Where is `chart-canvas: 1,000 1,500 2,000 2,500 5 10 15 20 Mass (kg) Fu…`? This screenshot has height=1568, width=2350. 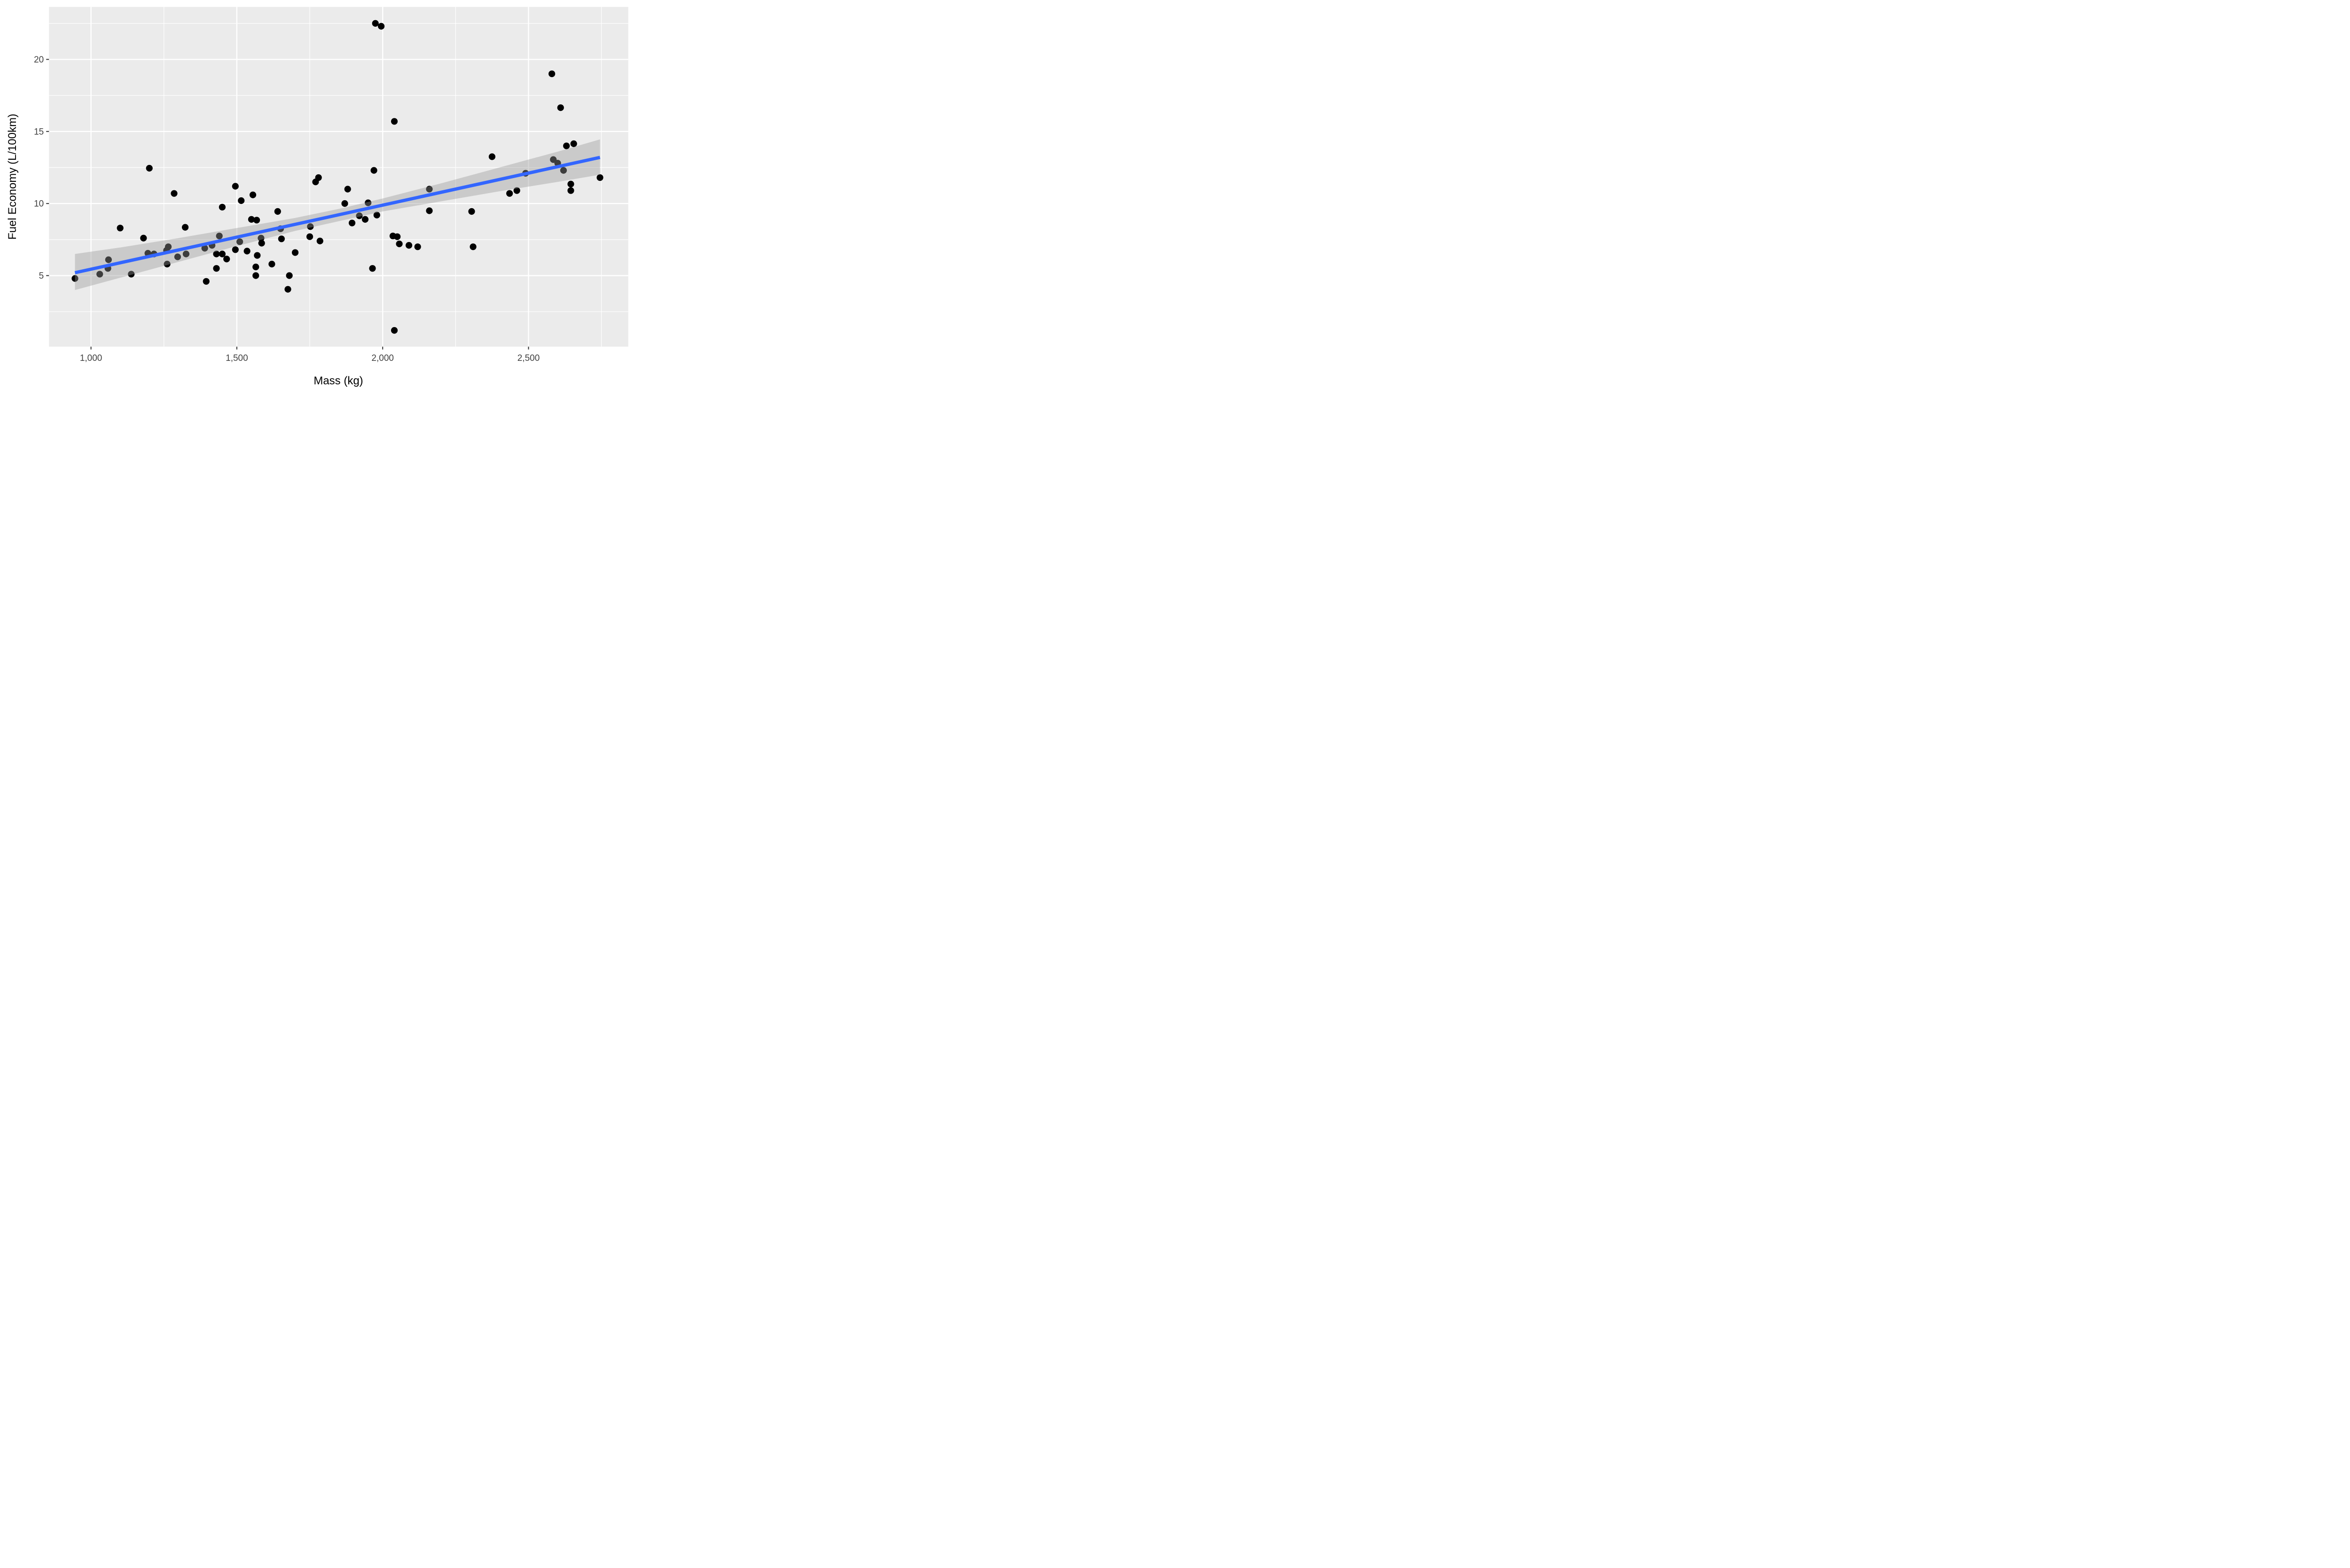 chart-canvas: 1,000 1,500 2,000 2,500 5 10 15 20 Mass (kg) Fu… is located at coordinates (317, 197).